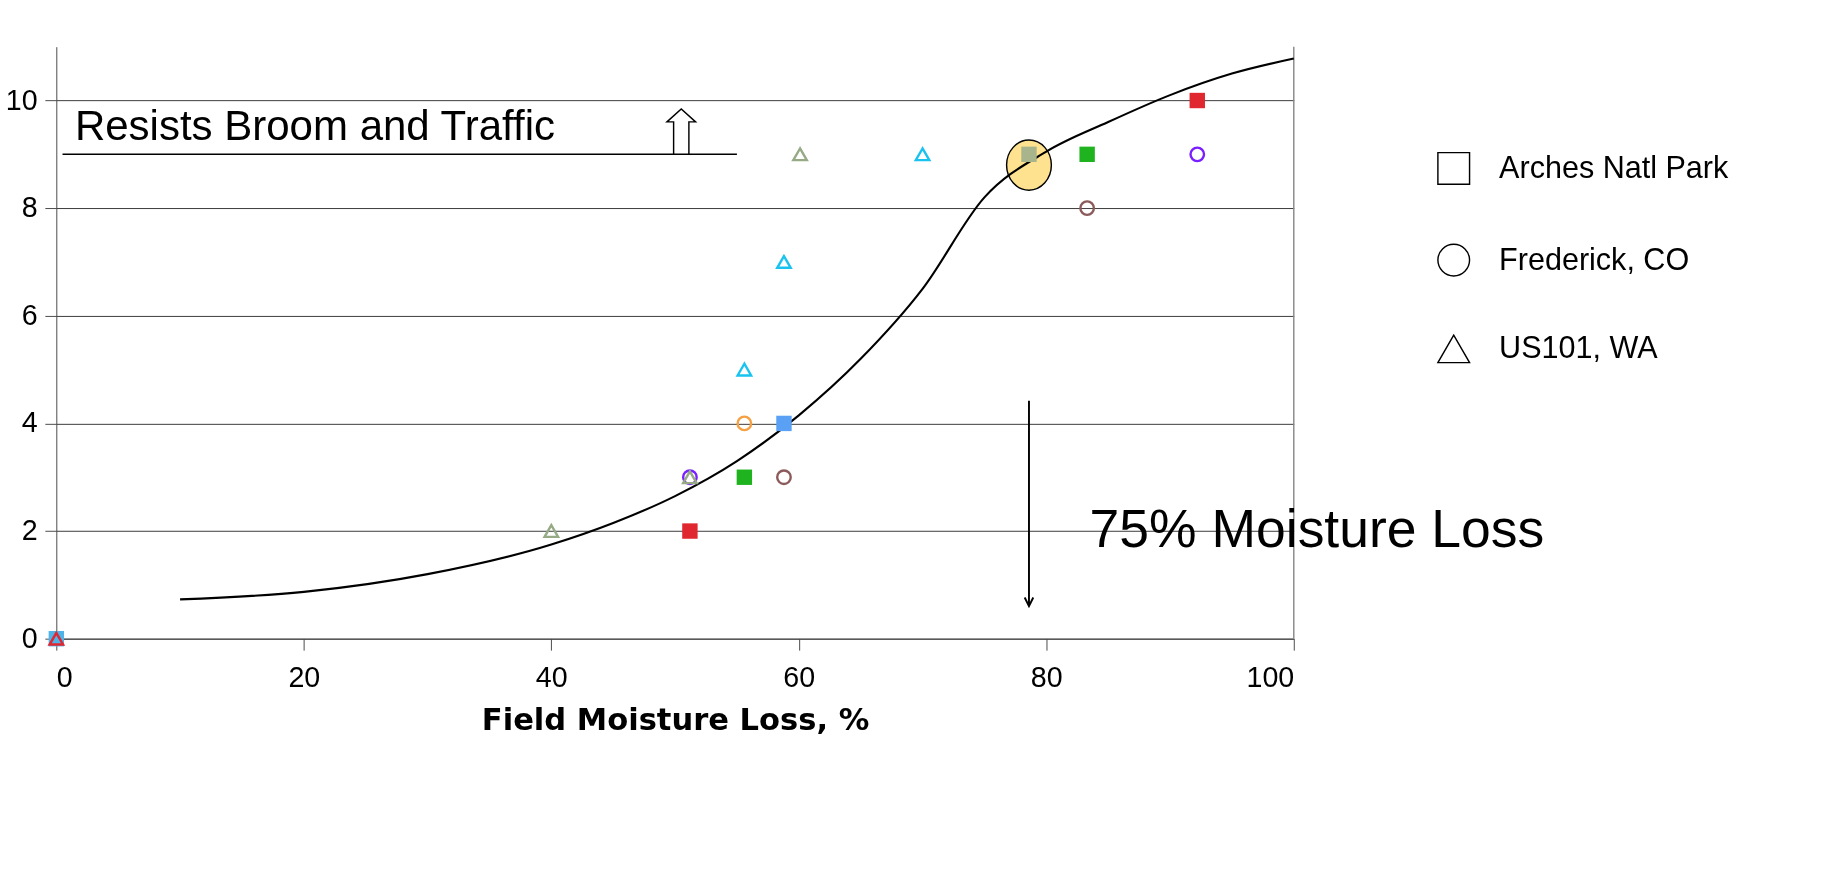 This screenshot has height=880, width=1839. I want to click on y-tick-label: 2, so click(29, 530).